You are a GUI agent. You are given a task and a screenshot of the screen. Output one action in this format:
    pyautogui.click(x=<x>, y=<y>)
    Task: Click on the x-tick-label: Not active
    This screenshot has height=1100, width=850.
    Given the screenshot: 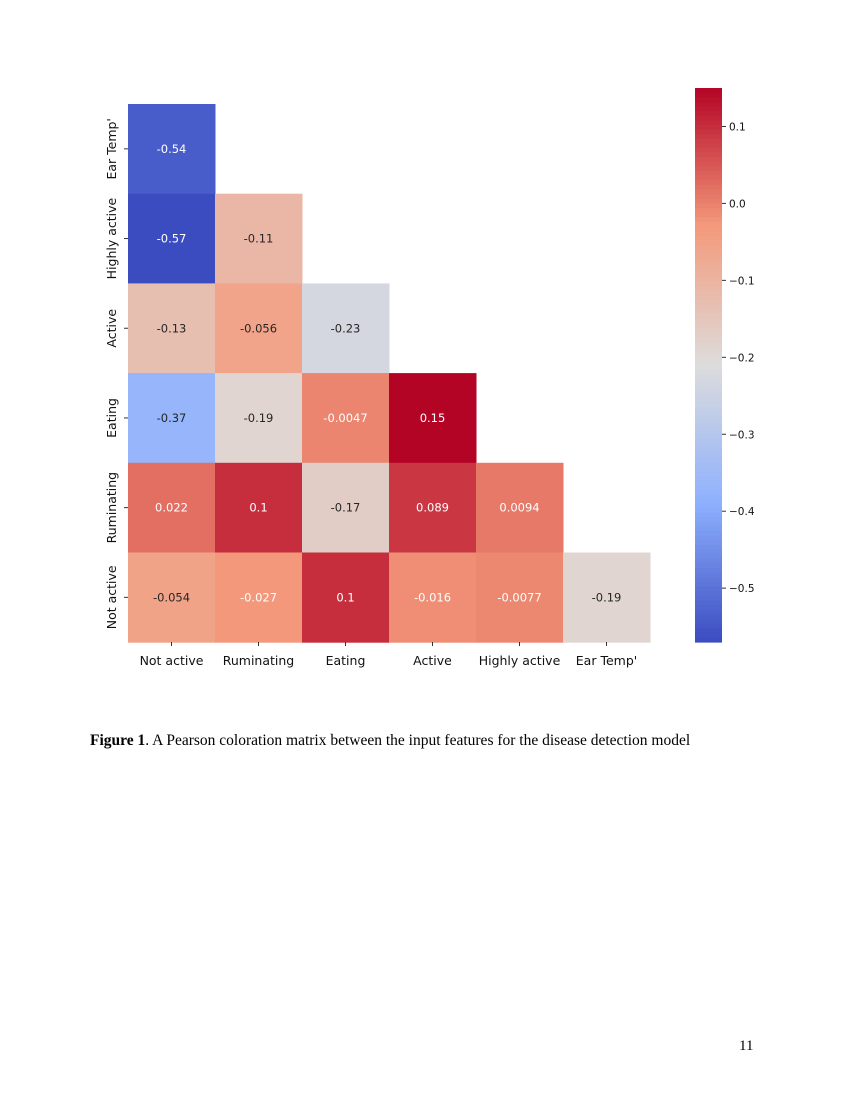 What is the action you would take?
    pyautogui.click(x=172, y=660)
    